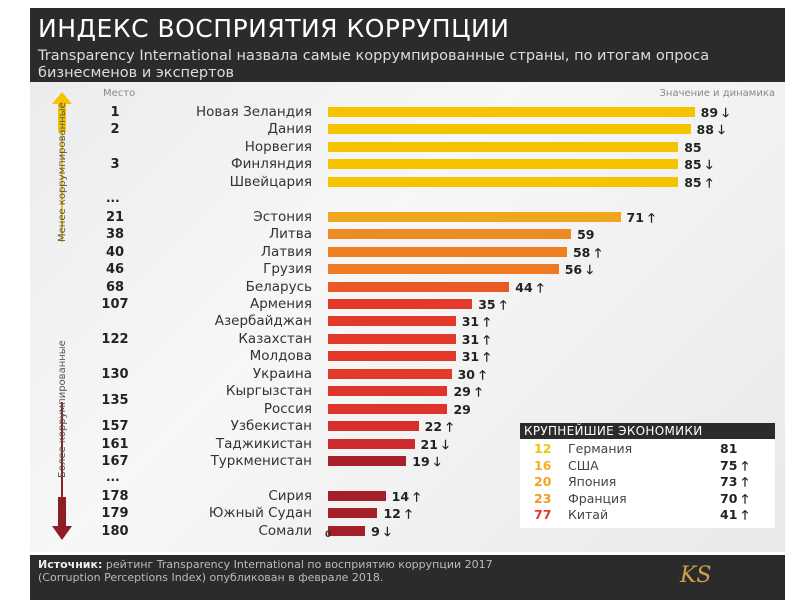 The width and height of the screenshot is (800, 600). Describe the element at coordinates (115, 401) in the screenshot. I see `rank: 135` at that location.